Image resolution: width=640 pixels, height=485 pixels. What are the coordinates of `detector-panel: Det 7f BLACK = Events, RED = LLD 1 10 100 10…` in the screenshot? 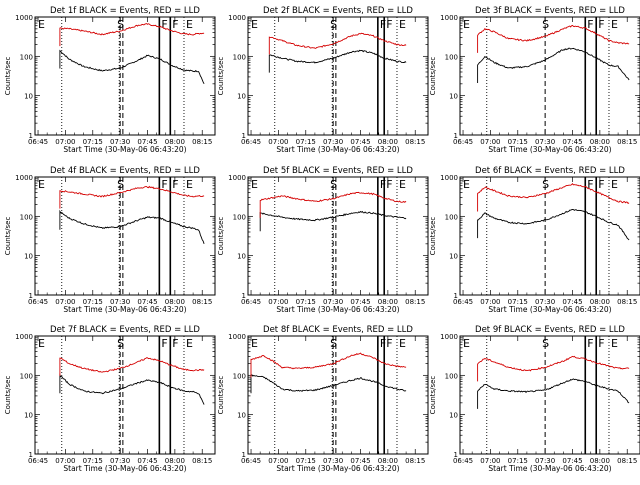 It's located at (110, 399).